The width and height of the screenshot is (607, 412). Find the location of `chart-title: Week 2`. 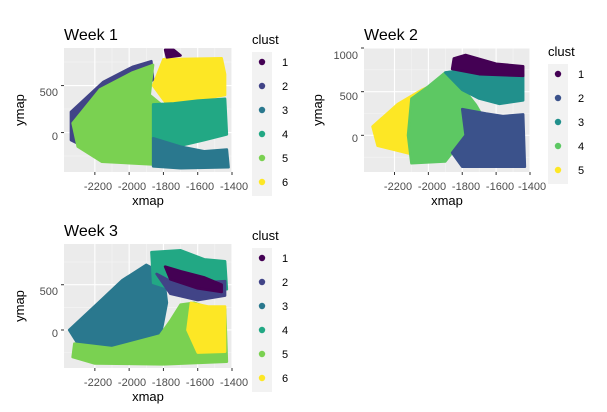

chart-title: Week 2 is located at coordinates (391, 35).